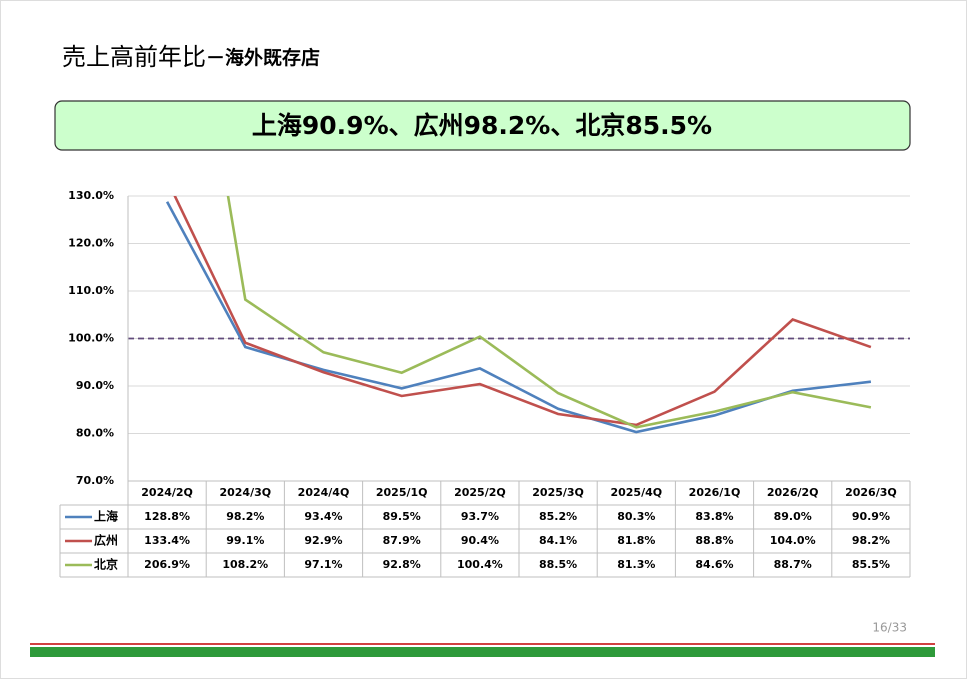 This screenshot has width=968, height=680. I want to click on data-label: 92.9%, so click(323, 540).